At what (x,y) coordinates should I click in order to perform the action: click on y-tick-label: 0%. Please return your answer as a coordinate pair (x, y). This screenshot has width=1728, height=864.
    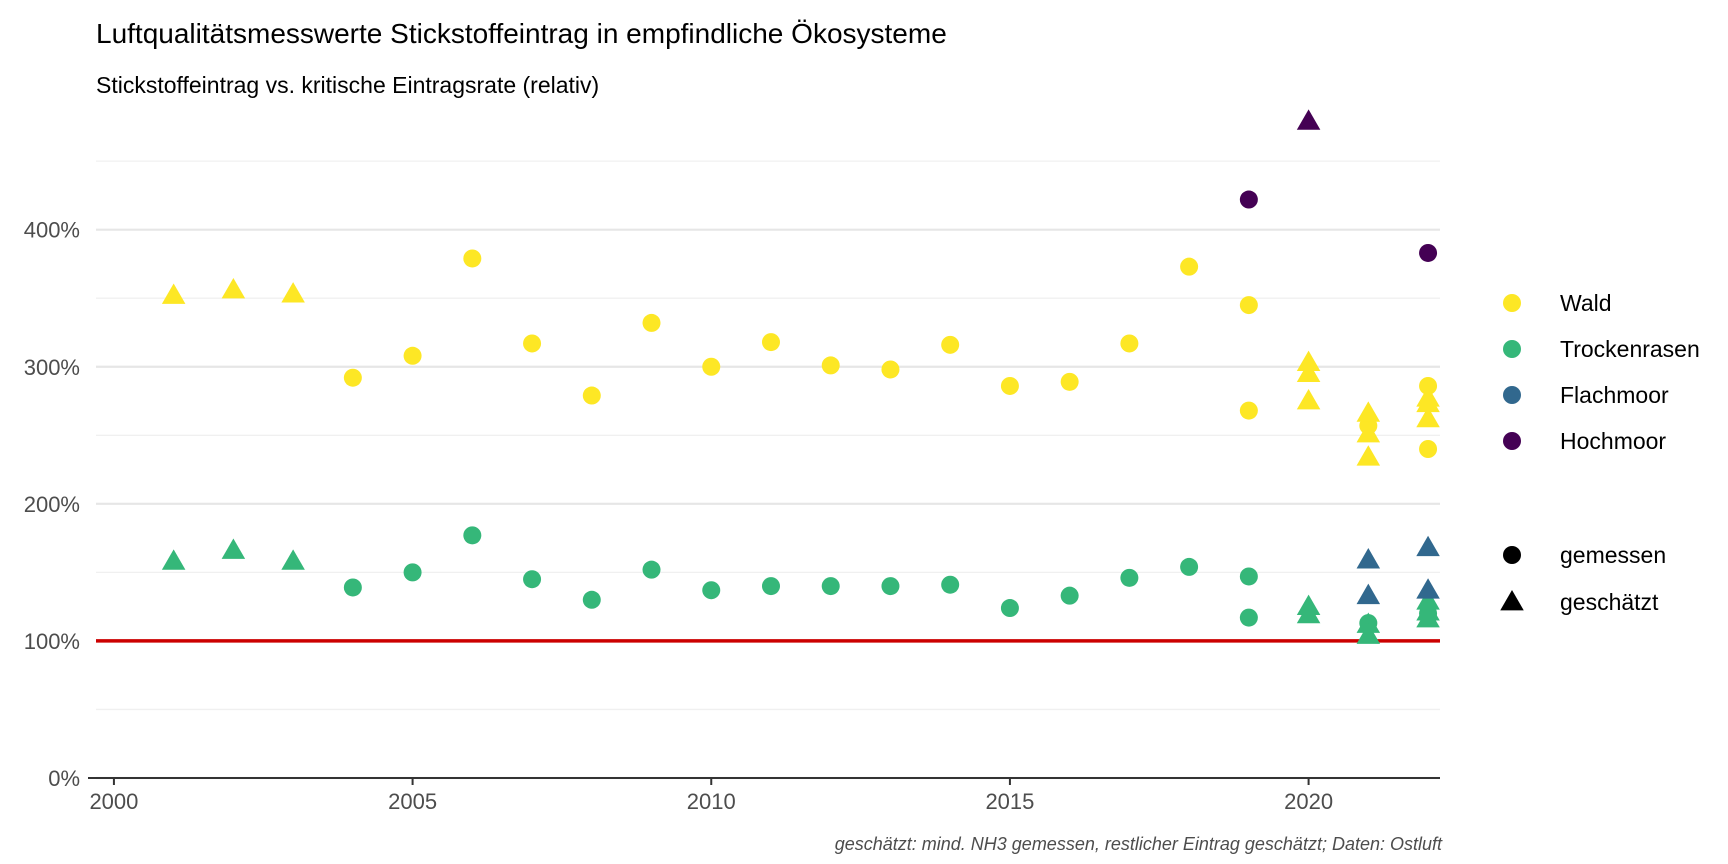
    Looking at the image, I should click on (64, 778).